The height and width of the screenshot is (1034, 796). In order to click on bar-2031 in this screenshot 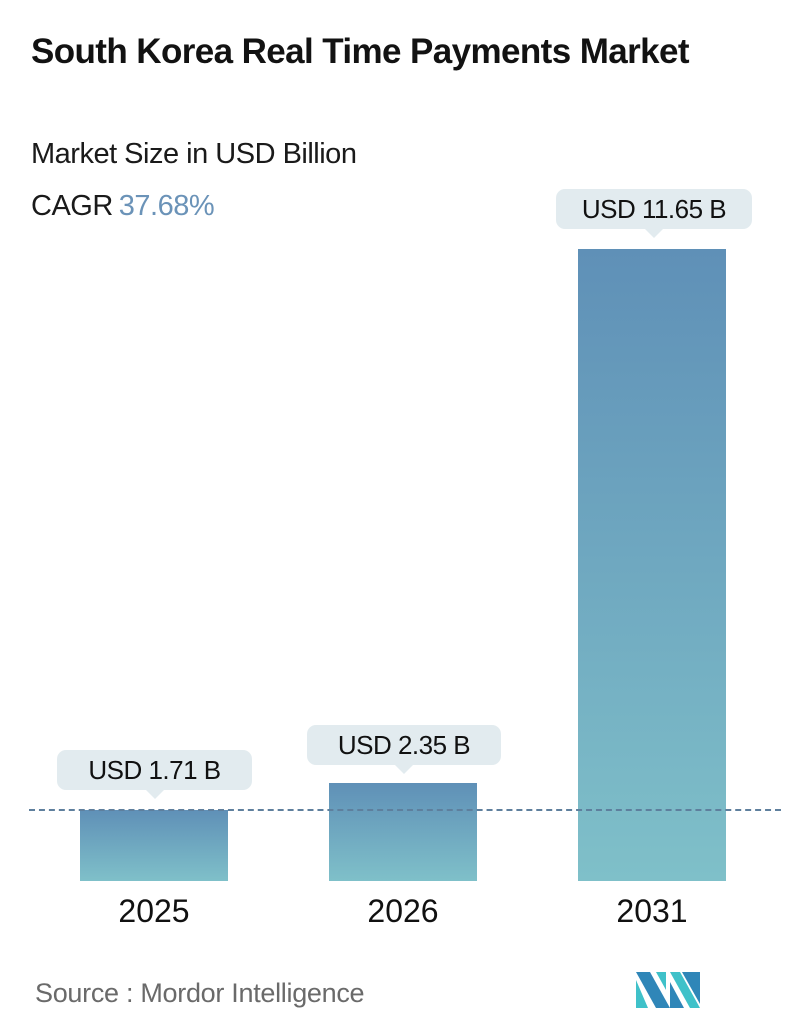, I will do `click(652, 565)`.